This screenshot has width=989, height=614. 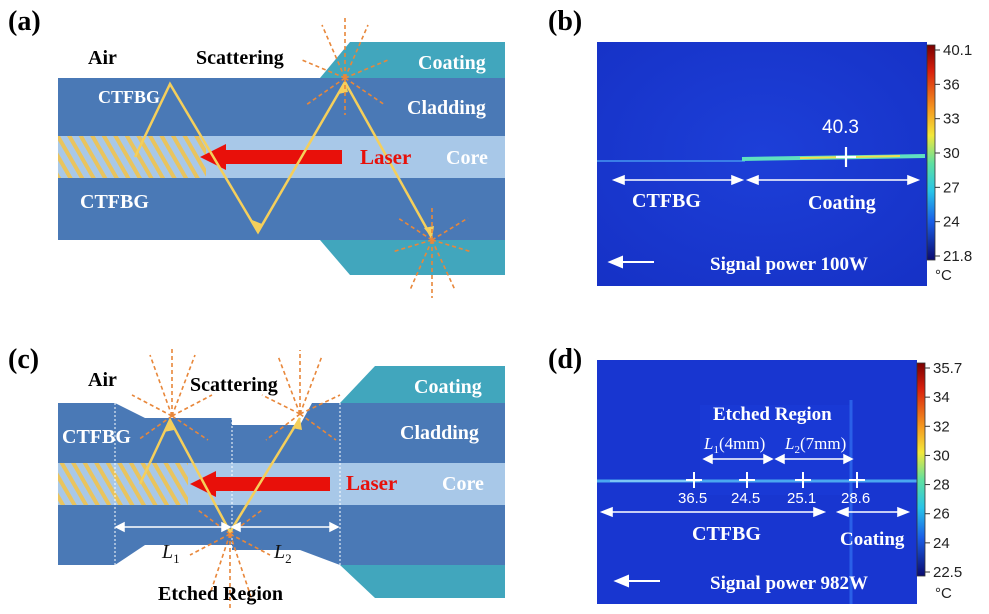 I want to click on panel-c-tag: (c), so click(x=23, y=359).